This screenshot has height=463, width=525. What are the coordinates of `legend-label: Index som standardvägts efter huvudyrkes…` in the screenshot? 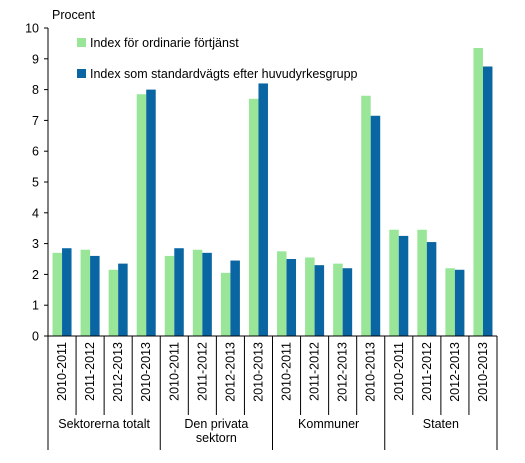 It's located at (224, 74).